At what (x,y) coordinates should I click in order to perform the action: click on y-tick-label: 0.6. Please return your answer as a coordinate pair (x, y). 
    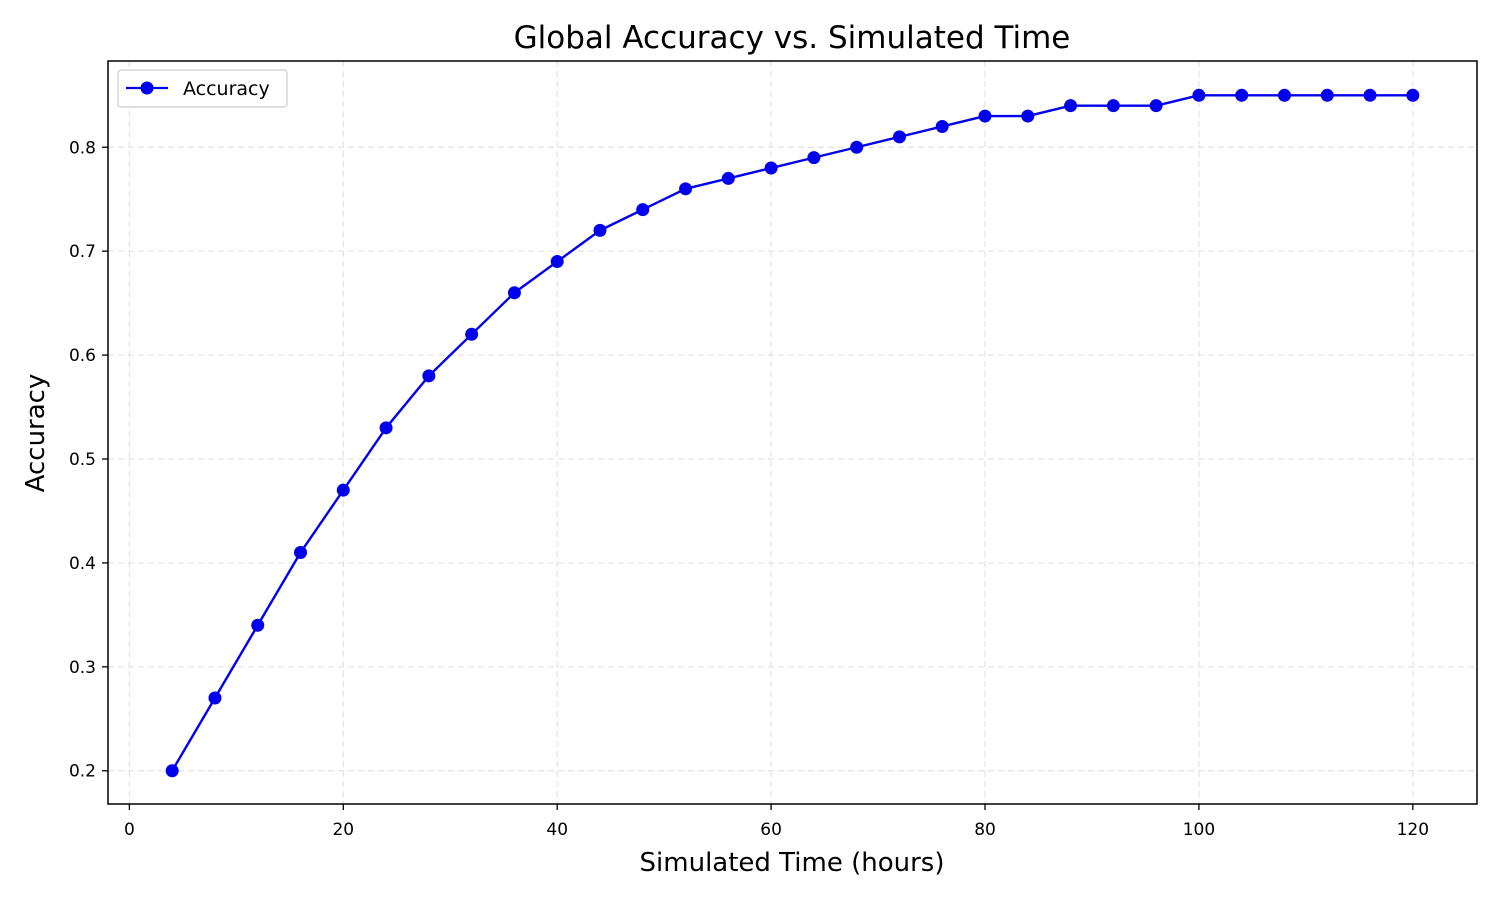
    Looking at the image, I should click on (82, 356).